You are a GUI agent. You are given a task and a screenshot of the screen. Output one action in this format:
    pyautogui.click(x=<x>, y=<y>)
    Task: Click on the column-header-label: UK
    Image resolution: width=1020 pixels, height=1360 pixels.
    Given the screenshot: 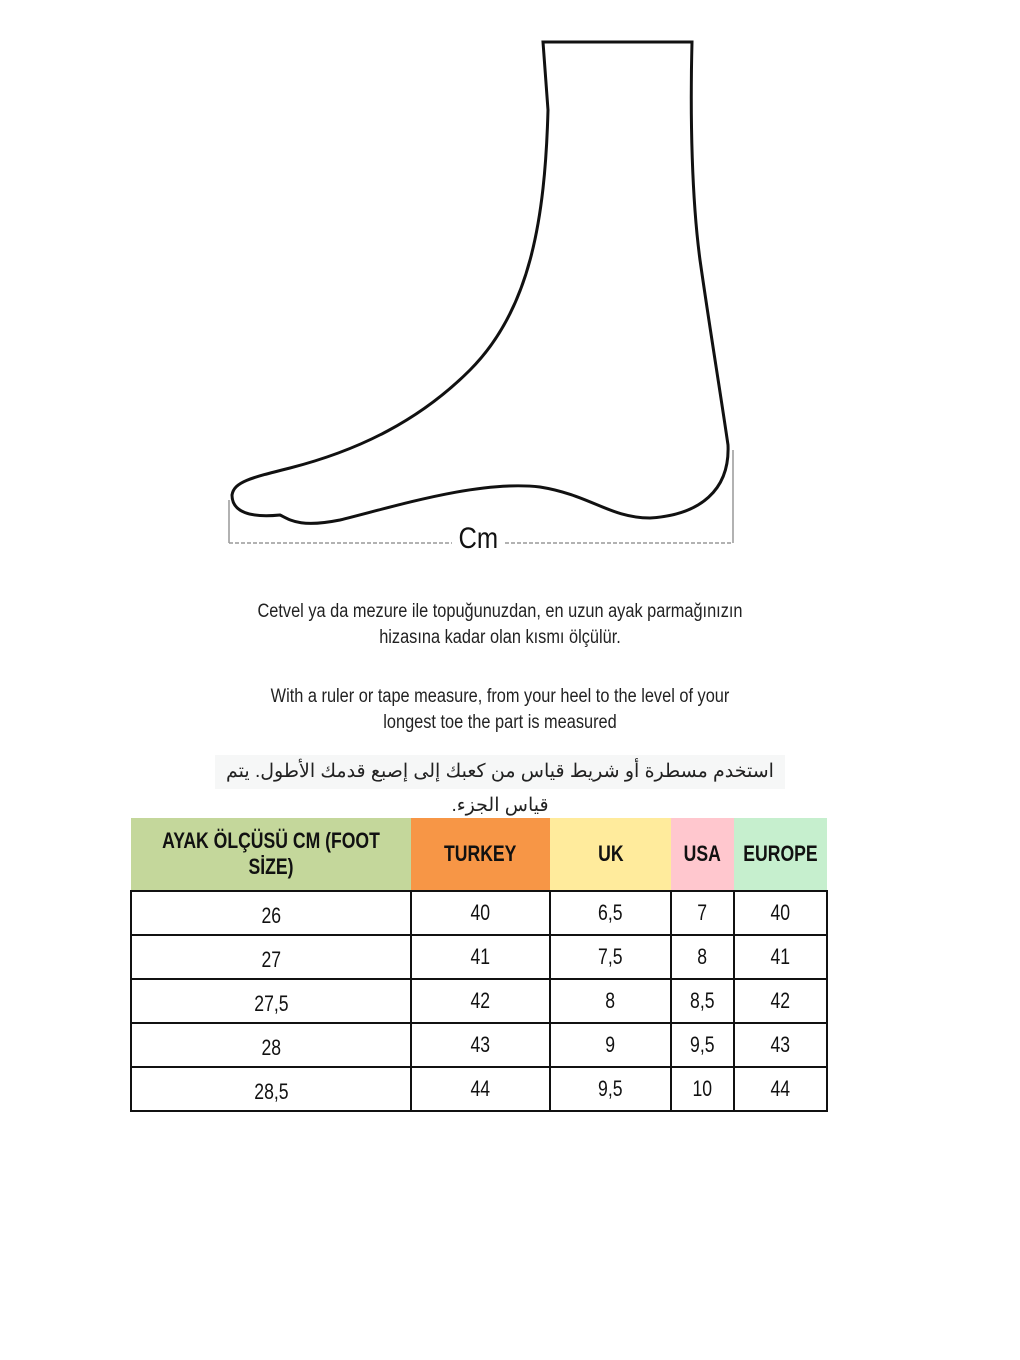 What is the action you would take?
    pyautogui.click(x=610, y=853)
    